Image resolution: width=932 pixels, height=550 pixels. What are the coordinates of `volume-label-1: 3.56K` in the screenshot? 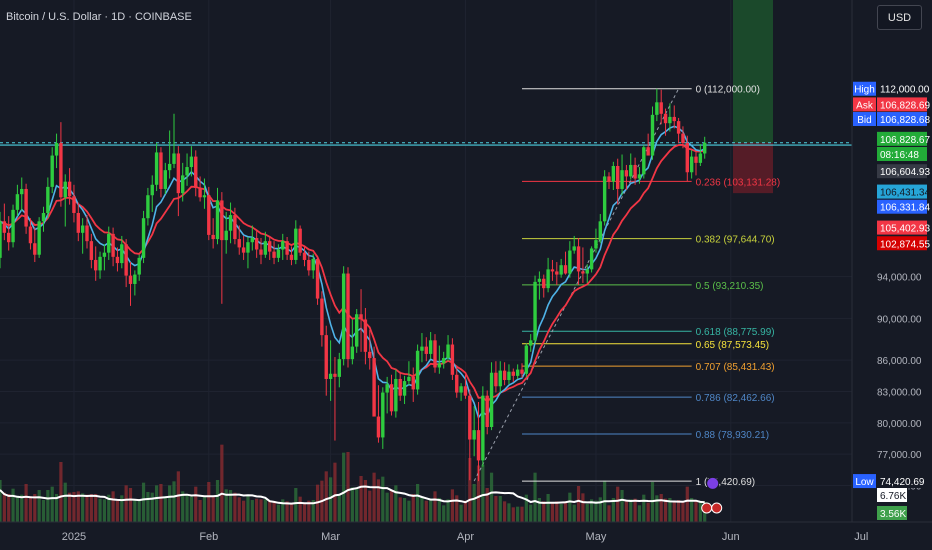 It's located at (893, 514).